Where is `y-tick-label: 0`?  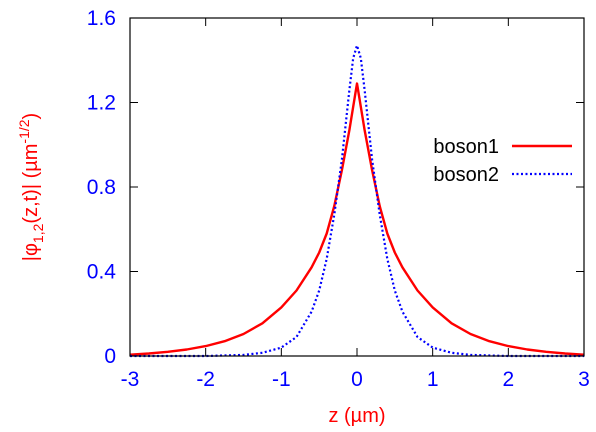
y-tick-label: 0 is located at coordinates (110, 356).